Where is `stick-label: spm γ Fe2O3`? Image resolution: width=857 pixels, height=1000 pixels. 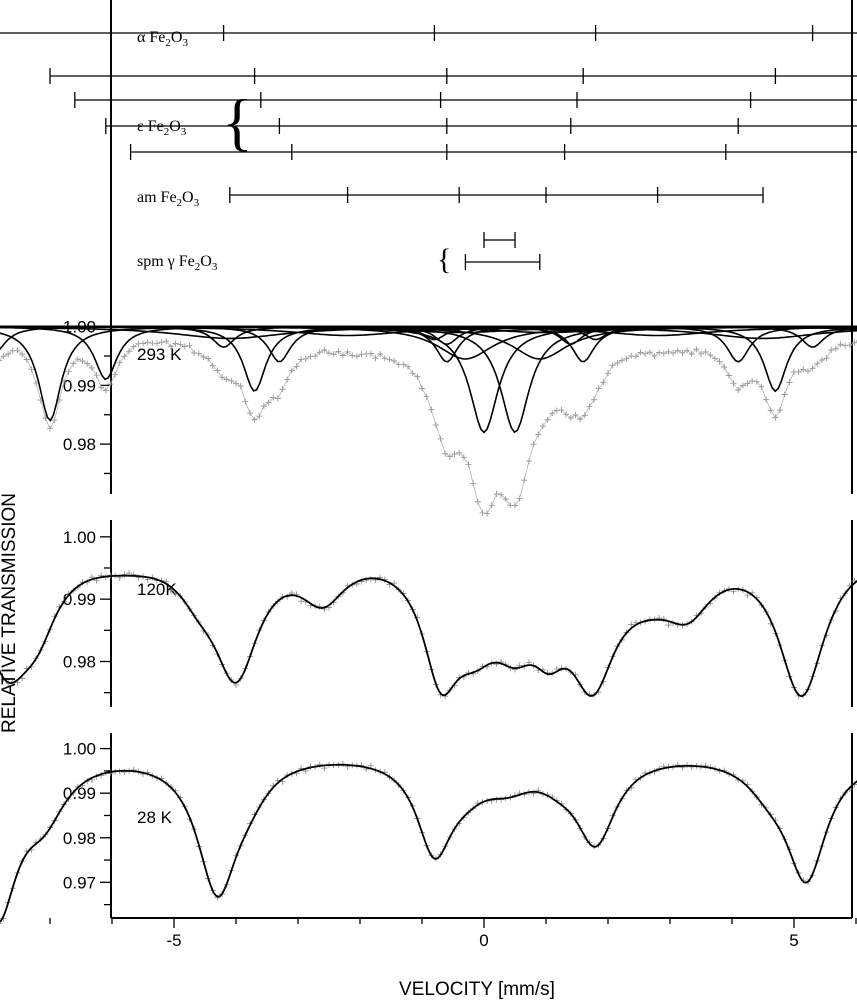 stick-label: spm γ Fe2O3 is located at coordinates (177, 263).